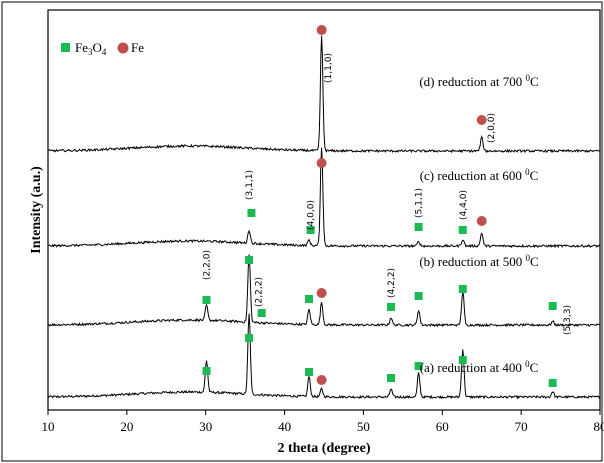  Describe the element at coordinates (91, 48) in the screenshot. I see `legend-fe3o4-label: Fe3O4` at that location.